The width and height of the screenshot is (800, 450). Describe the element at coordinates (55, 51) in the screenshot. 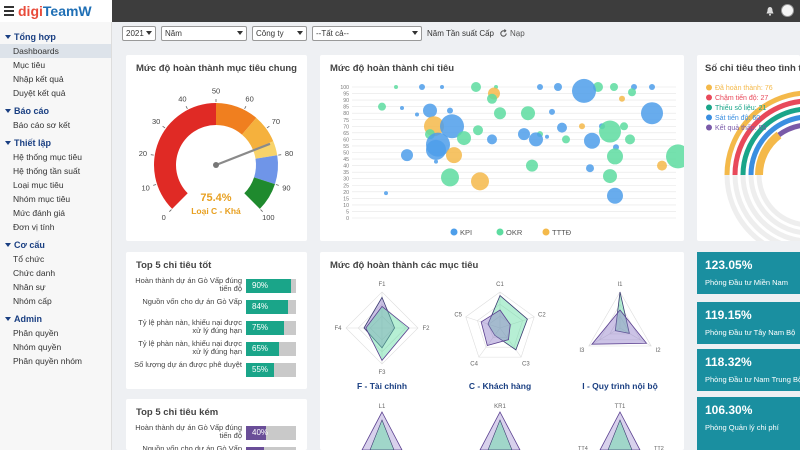

I see `sidebar-item: Dashboards` at that location.